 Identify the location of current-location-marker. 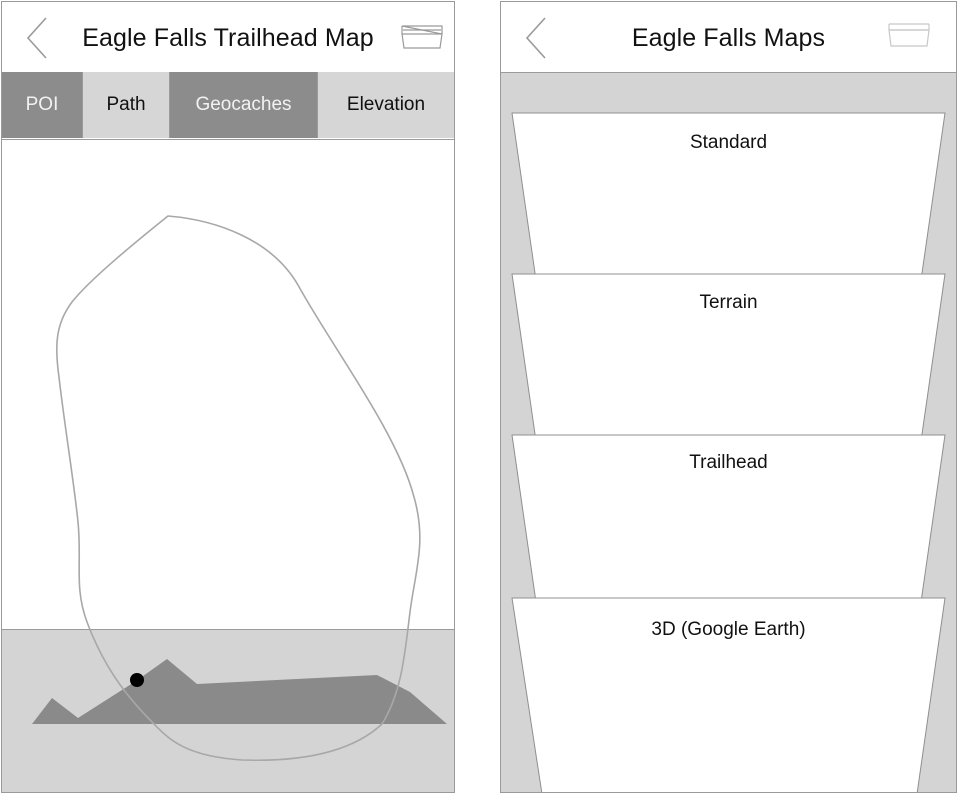
(137, 680).